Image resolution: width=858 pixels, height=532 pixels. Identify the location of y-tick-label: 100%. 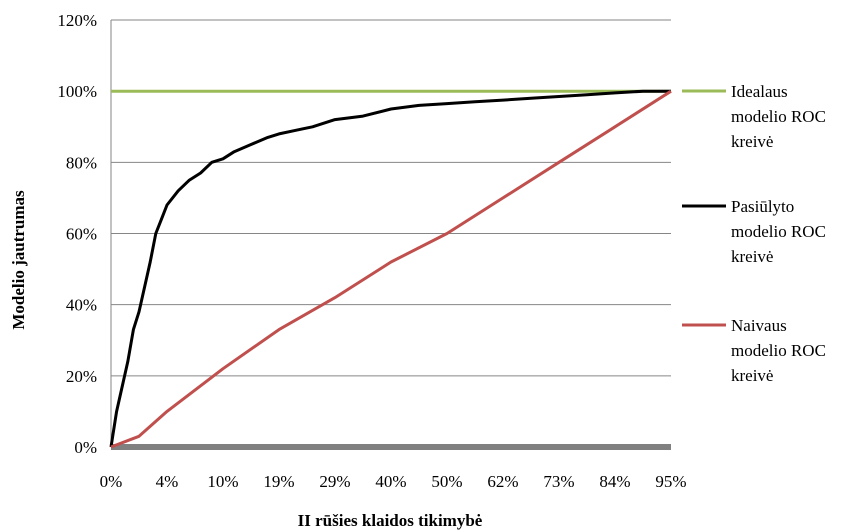
(77, 91).